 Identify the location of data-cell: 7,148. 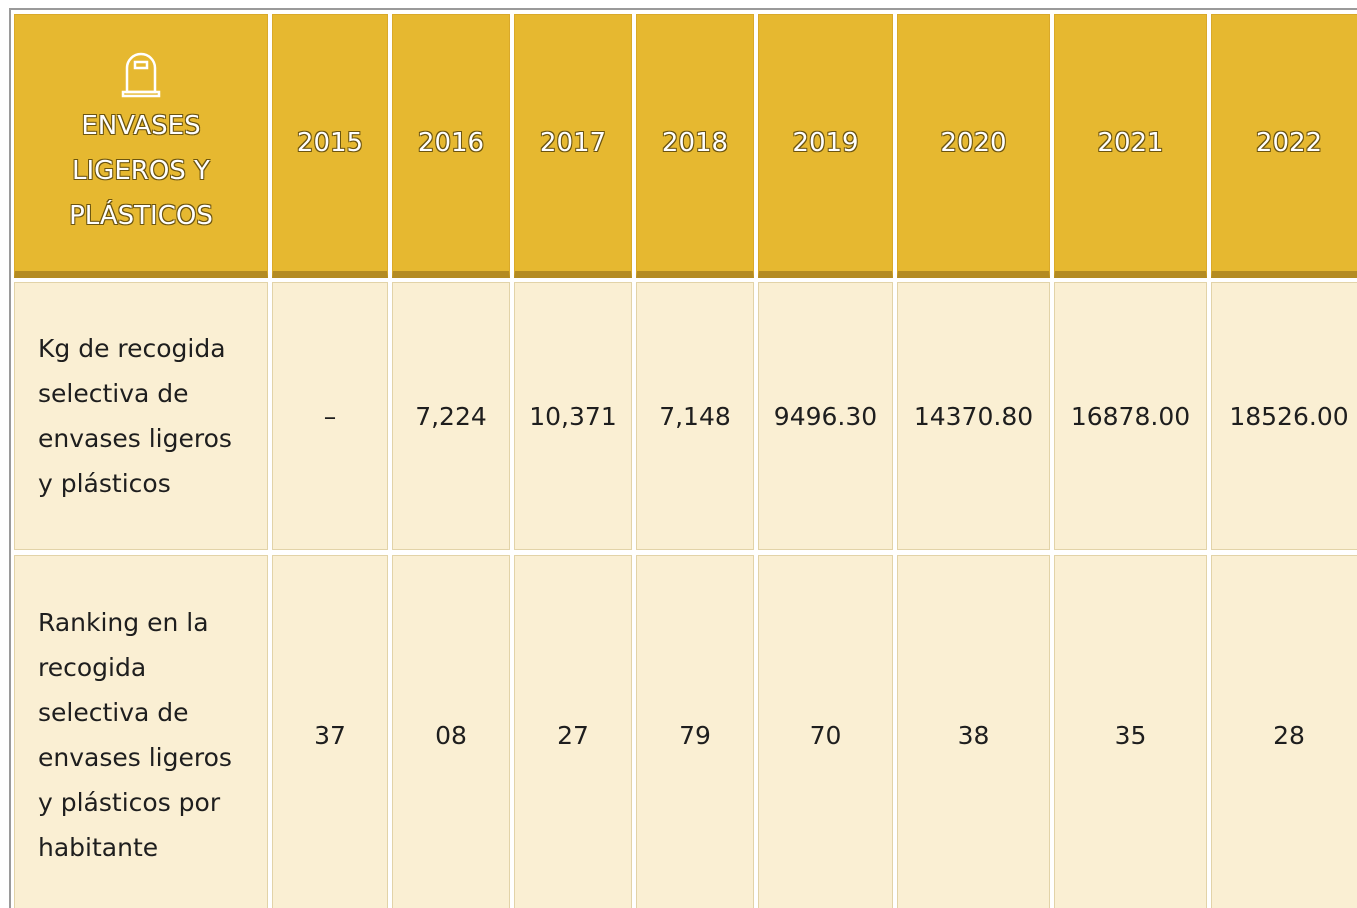
(695, 416).